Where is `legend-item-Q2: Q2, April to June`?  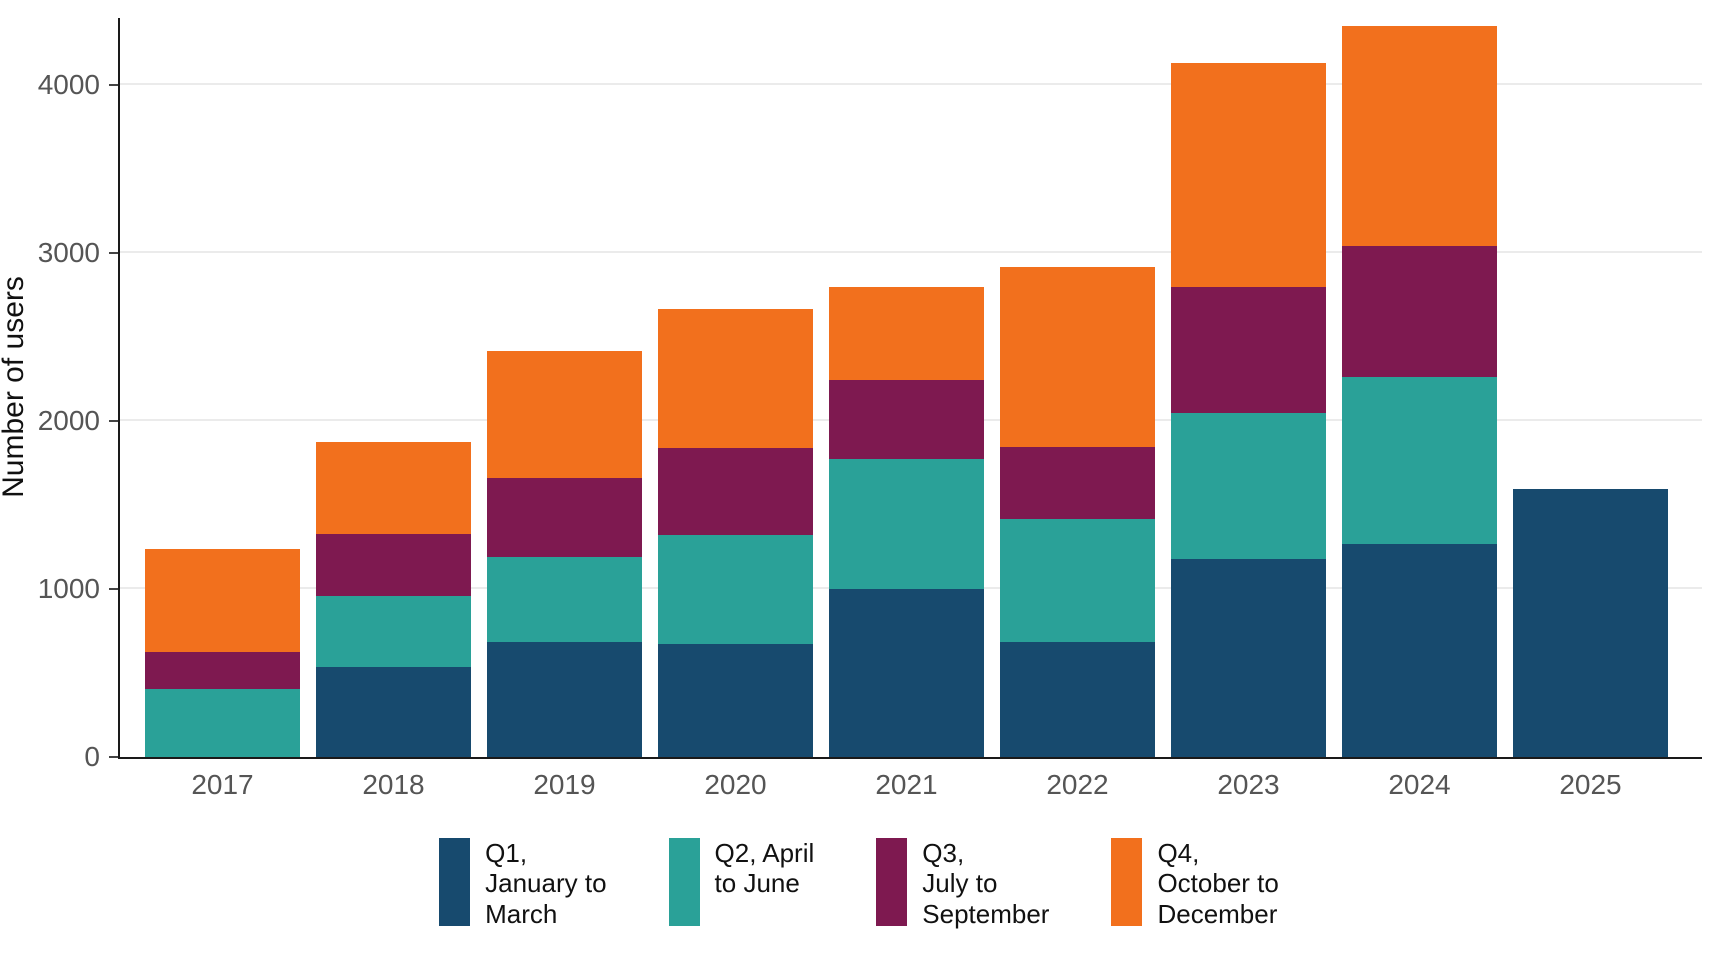 legend-item-Q2: Q2, April to June is located at coordinates (741, 883).